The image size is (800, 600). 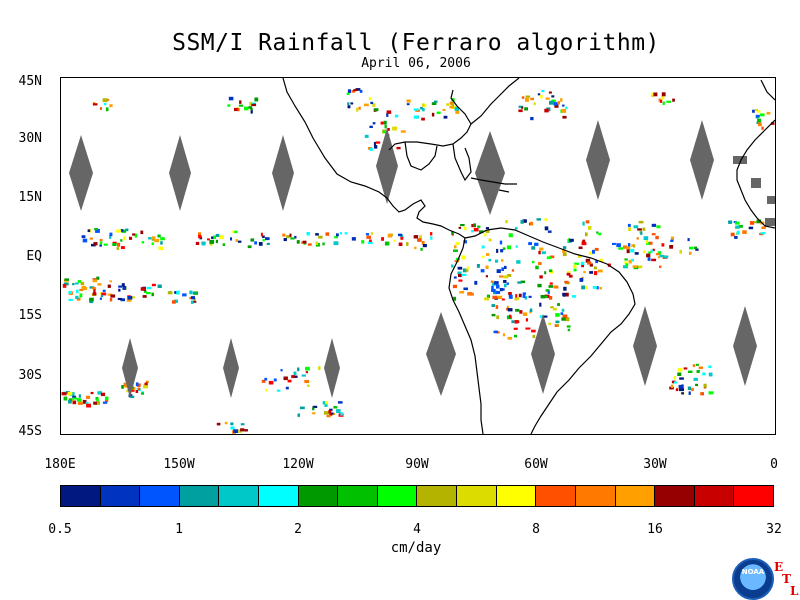 I want to click on south-america-coast, so click(x=550, y=330).